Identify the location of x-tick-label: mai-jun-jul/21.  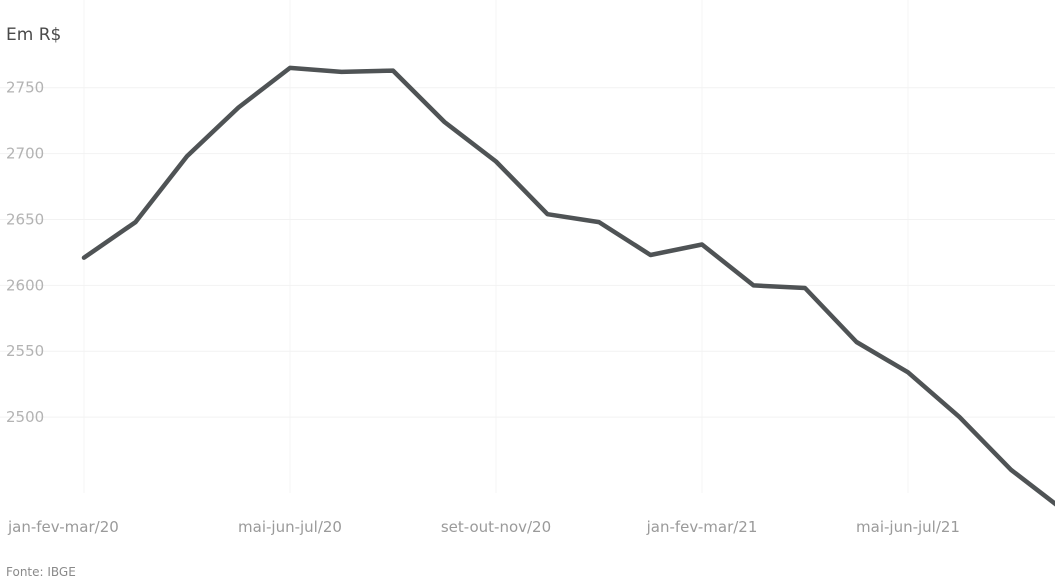
(908, 527).